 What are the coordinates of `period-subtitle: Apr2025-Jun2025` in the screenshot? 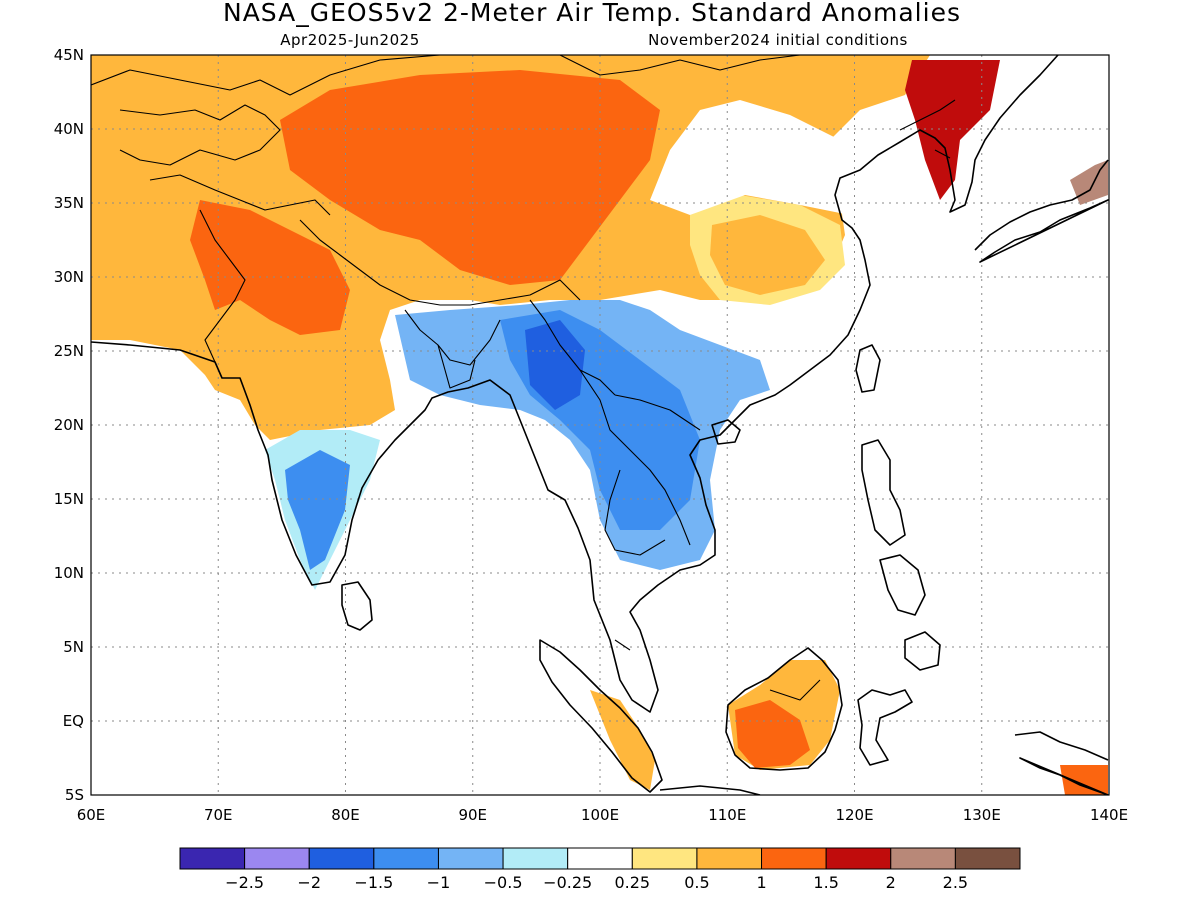 It's located at (349, 40).